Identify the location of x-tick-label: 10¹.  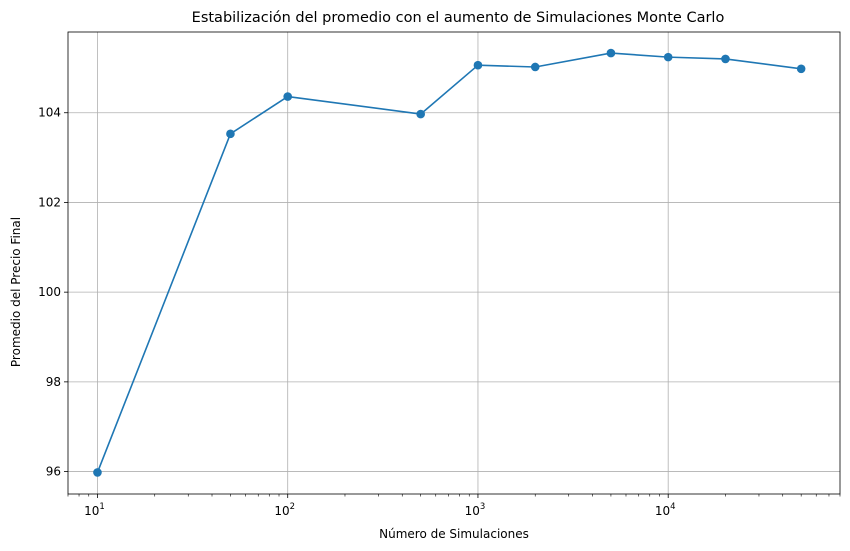
(94, 510).